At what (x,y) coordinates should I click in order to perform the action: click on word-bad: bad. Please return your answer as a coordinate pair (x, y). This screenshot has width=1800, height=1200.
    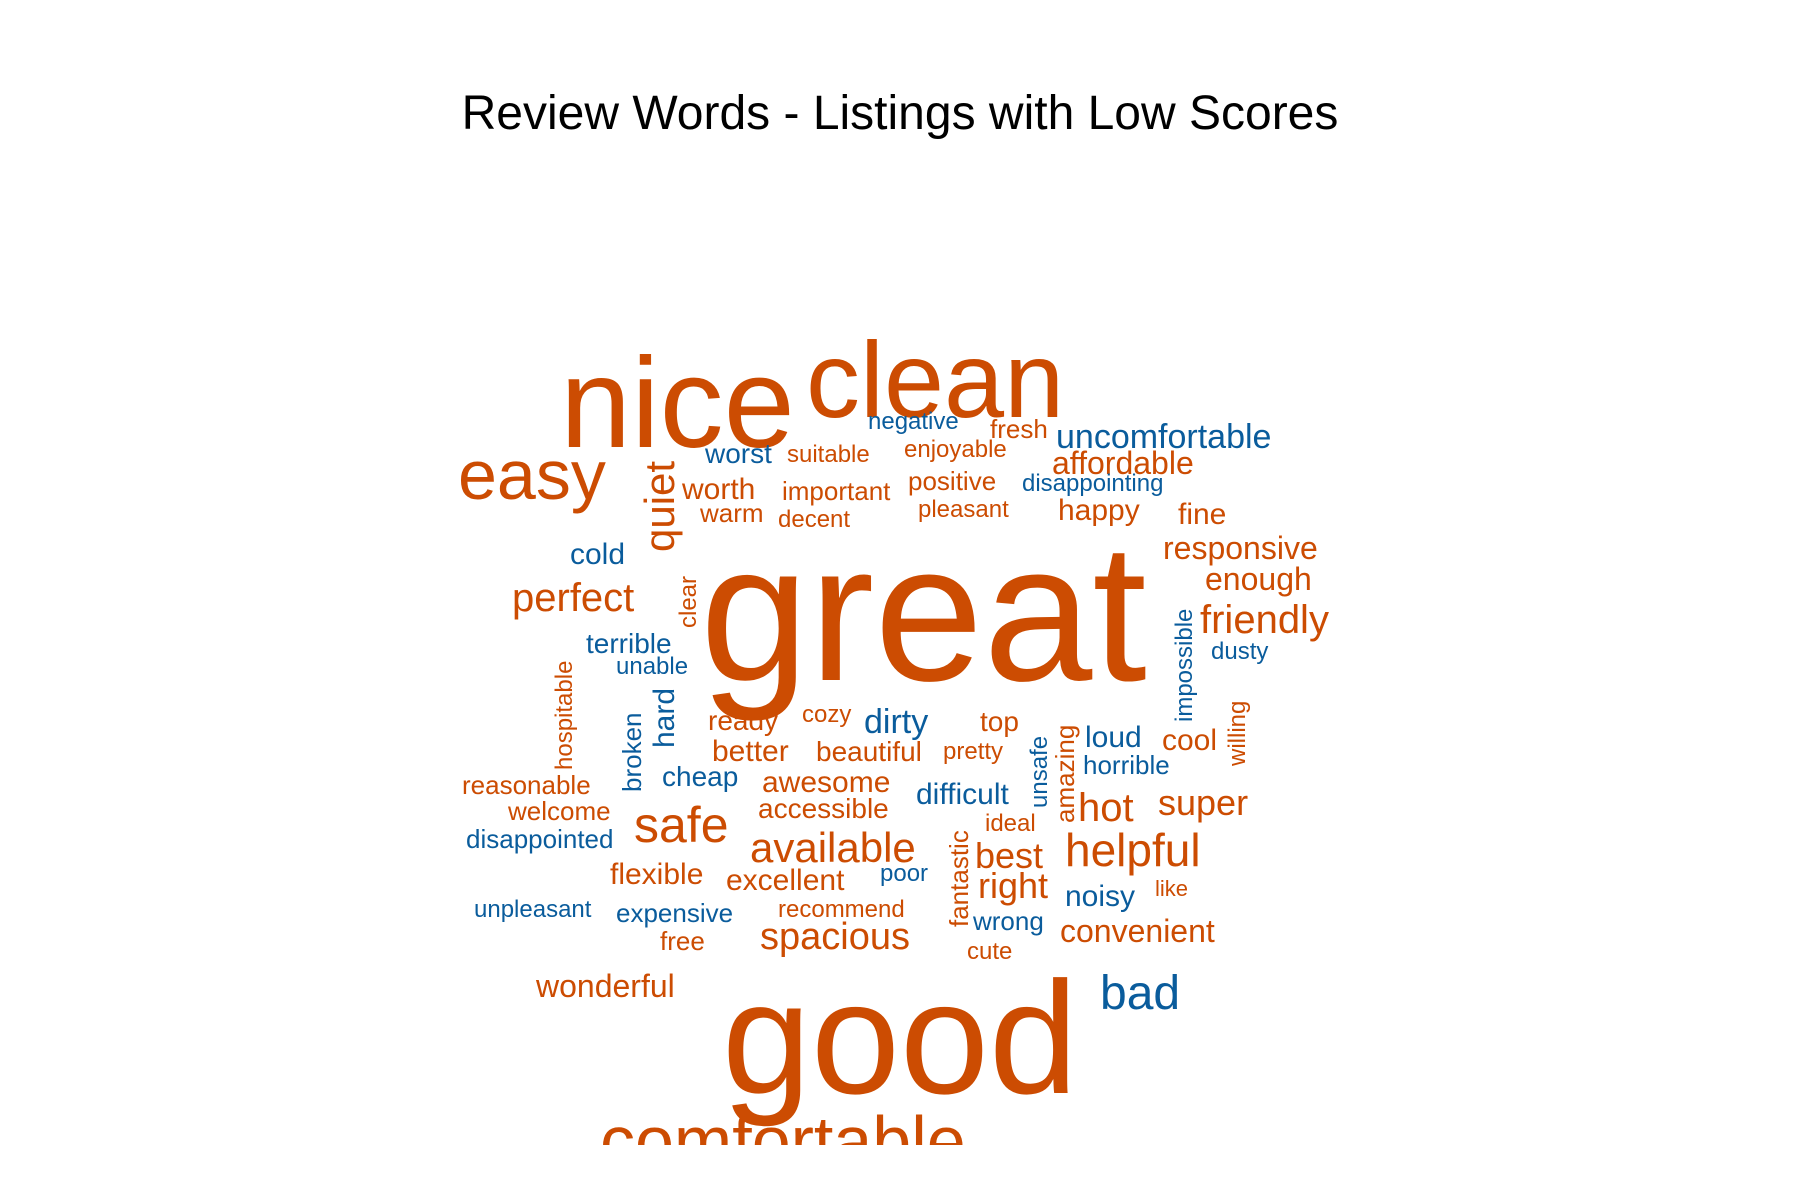
    Looking at the image, I should click on (1140, 993).